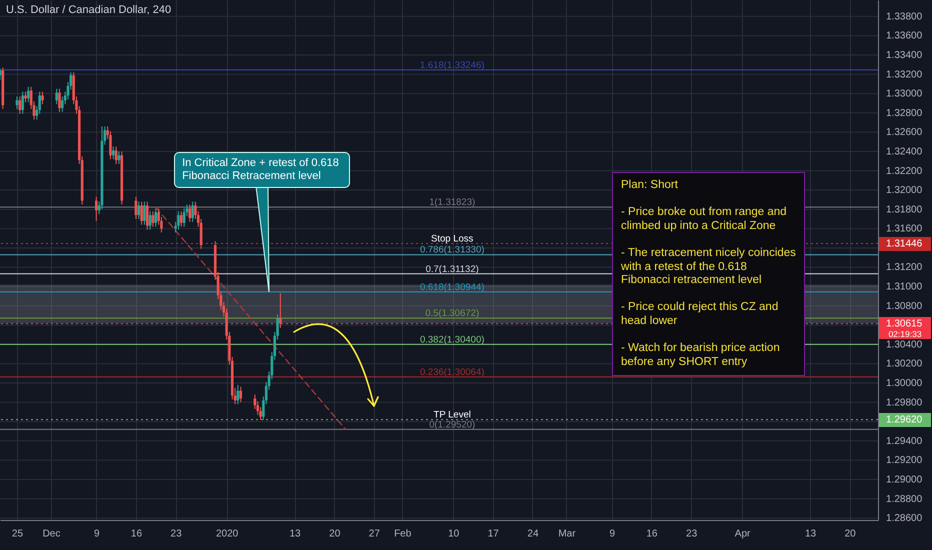 The width and height of the screenshot is (932, 550). What do you see at coordinates (708, 273) in the screenshot?
I see `text: Plan: Short - Price broke out from range and climbed up into a Critical Zone - The retracement nicely coincides with a retest of the 0.618 Fibonacci retracement level - Price could reject this CZ and head lower - Watch for bearish price action before any SHORT entry` at bounding box center [708, 273].